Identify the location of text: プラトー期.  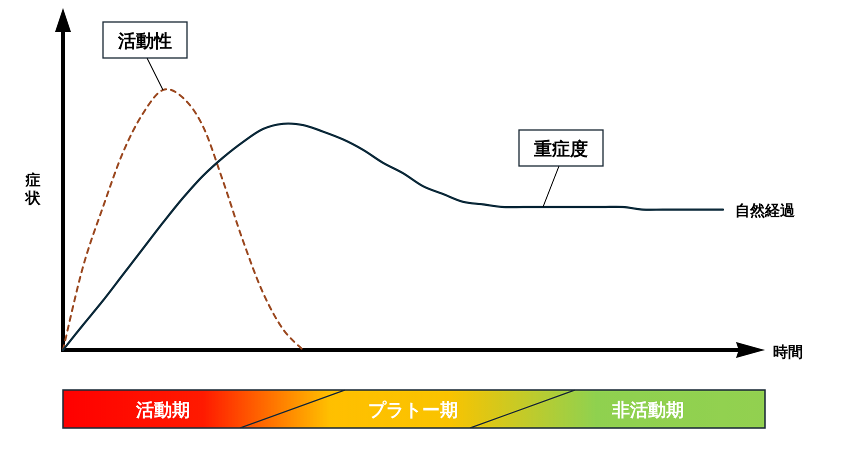
(413, 410).